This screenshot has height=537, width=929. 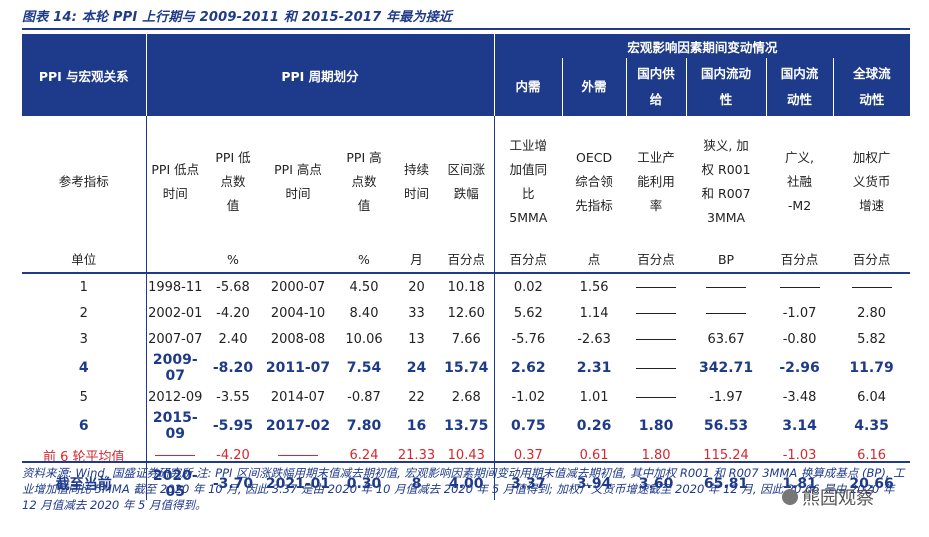 What do you see at coordinates (83, 397) in the screenshot?
I see `row-label: 5` at bounding box center [83, 397].